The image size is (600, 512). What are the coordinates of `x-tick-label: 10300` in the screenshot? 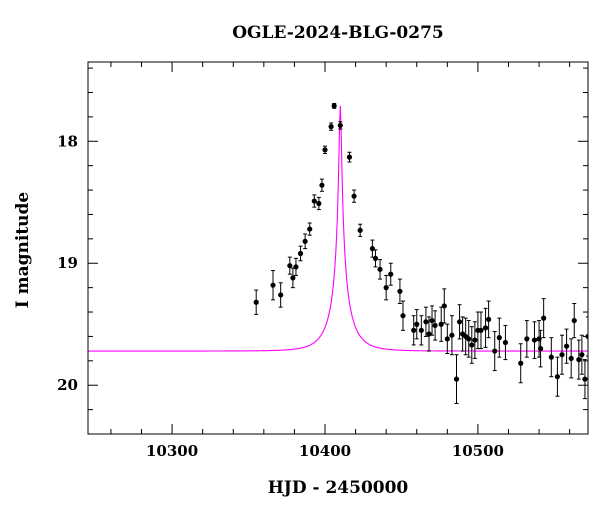 It's located at (172, 451).